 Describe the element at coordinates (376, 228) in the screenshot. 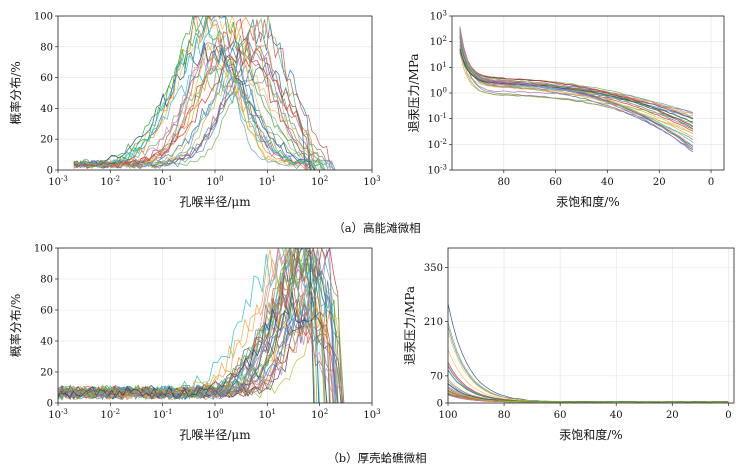

I see `caption-a: （a）高能滩微相` at that location.